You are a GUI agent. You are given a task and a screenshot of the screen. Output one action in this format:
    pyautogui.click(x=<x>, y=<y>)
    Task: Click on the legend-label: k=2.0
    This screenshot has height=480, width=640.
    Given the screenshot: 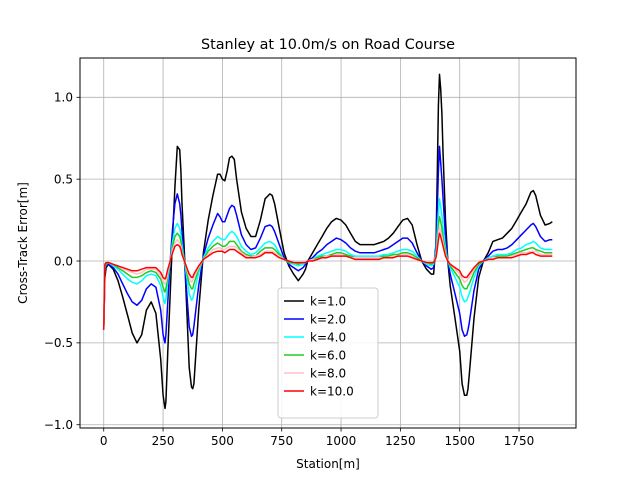 What is the action you would take?
    pyautogui.click(x=328, y=319)
    